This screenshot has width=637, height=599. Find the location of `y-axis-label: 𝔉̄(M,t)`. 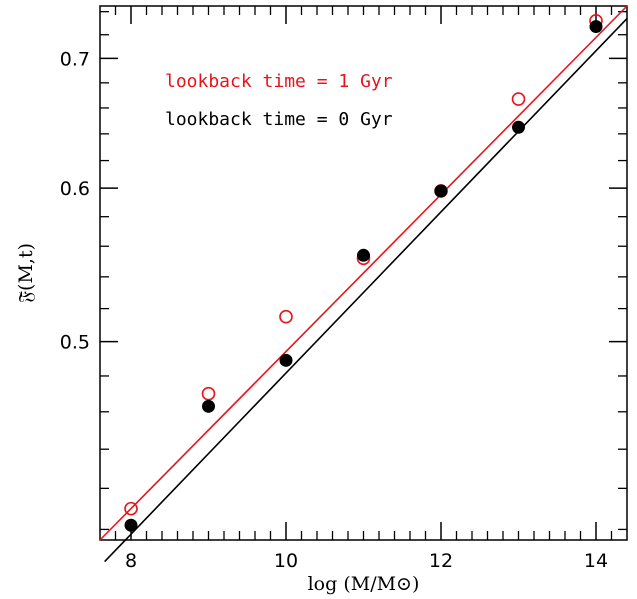

y-axis-label: 𝔉̄(M,t) is located at coordinates (26, 273).